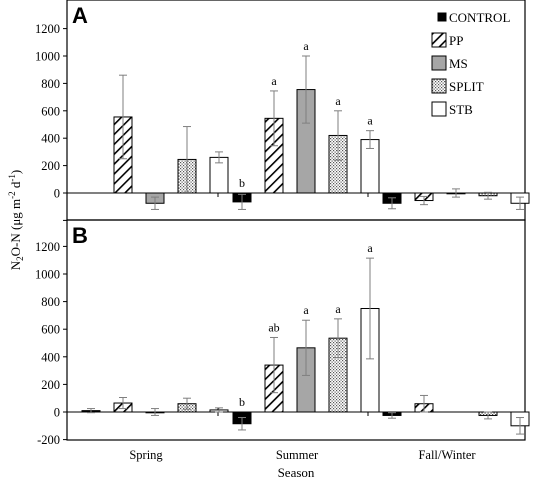 The image size is (533, 482). I want to click on legend-swatch-ms, so click(439, 63).